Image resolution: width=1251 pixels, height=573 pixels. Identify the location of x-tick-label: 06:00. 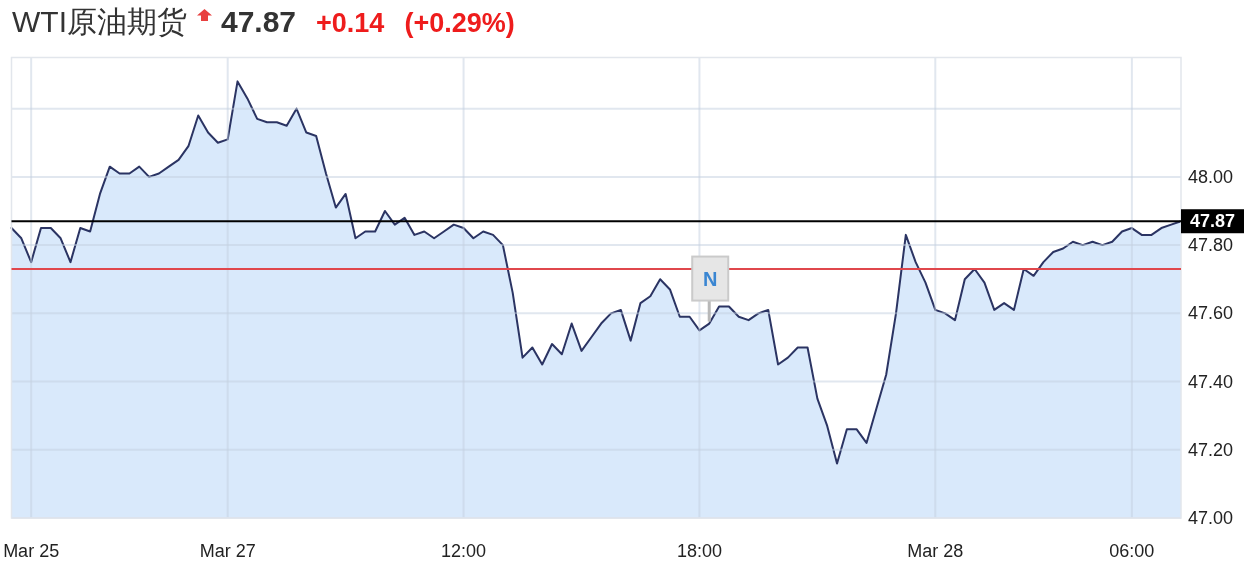
(1132, 551).